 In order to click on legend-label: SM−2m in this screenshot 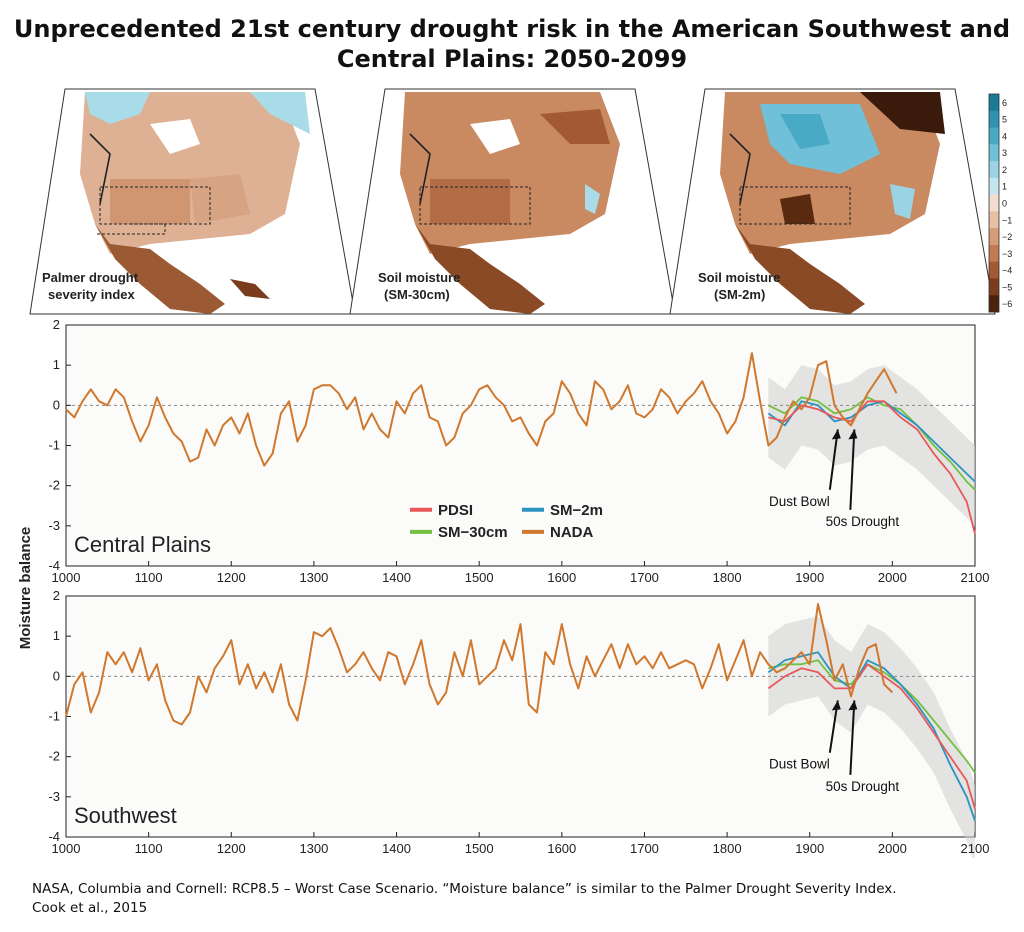, I will do `click(576, 510)`.